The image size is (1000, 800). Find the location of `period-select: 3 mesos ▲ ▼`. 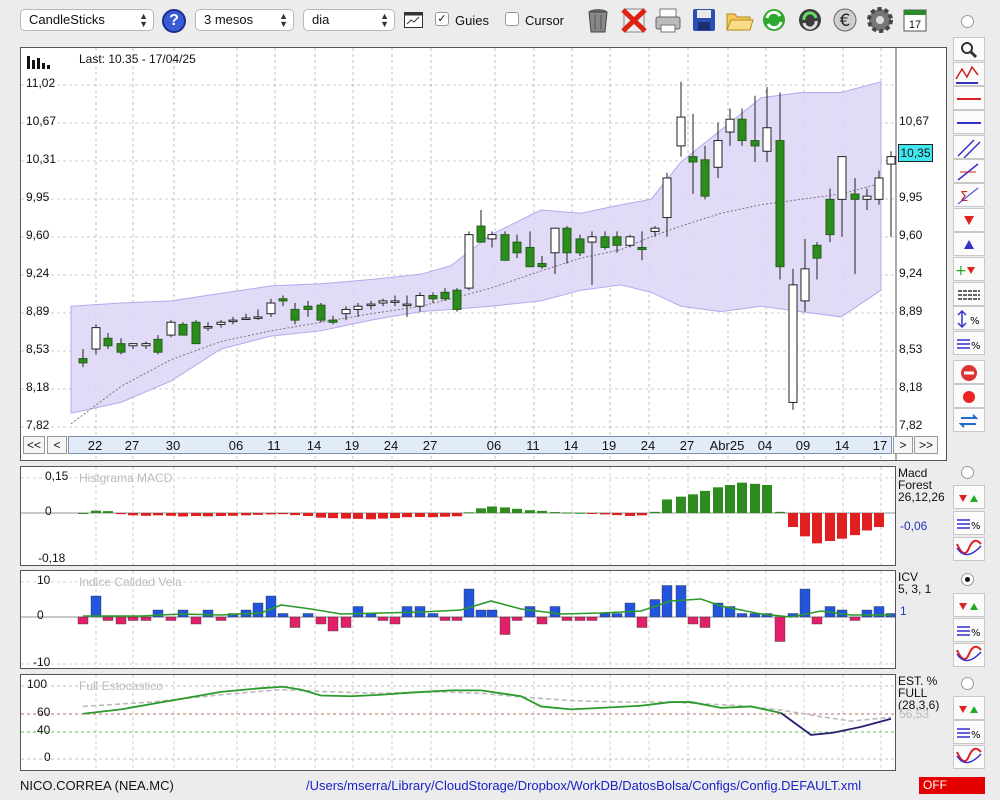

period-select: 3 mesos ▲ ▼ is located at coordinates (244, 20).